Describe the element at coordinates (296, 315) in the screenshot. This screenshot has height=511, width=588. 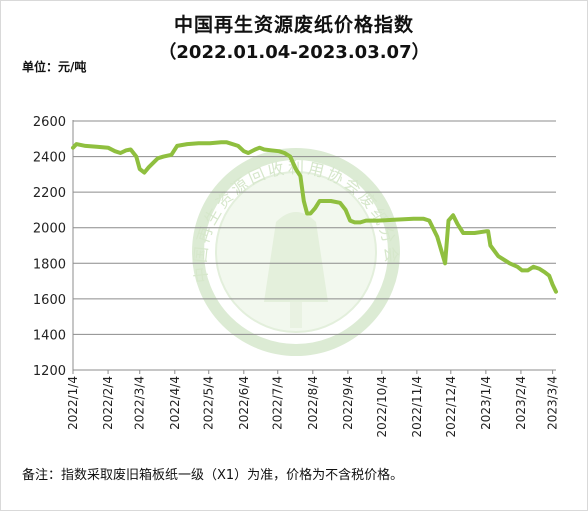
I see `watermark-emblem-stem` at that location.